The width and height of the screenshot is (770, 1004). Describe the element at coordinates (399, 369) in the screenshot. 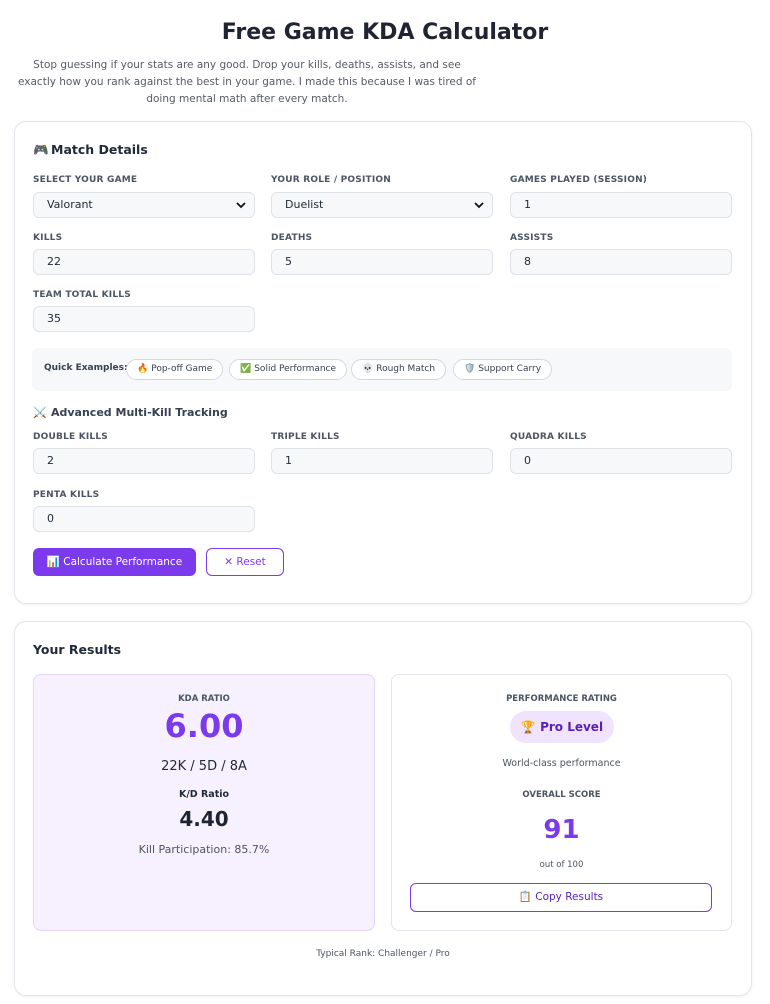

I see `example-rough-button: 💀 Rough Match` at that location.